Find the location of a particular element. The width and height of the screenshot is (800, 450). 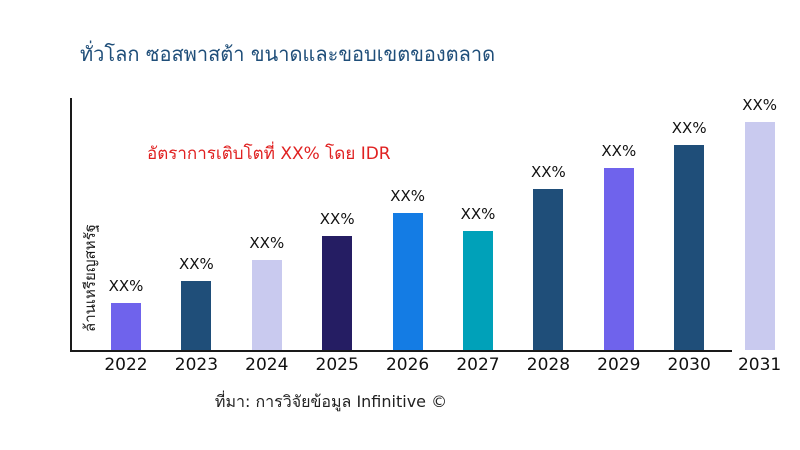

chart-title: ทั่วโลก ซอสพาสต้า ขนาดและขอบเขตของตลาด is located at coordinates (288, 54).